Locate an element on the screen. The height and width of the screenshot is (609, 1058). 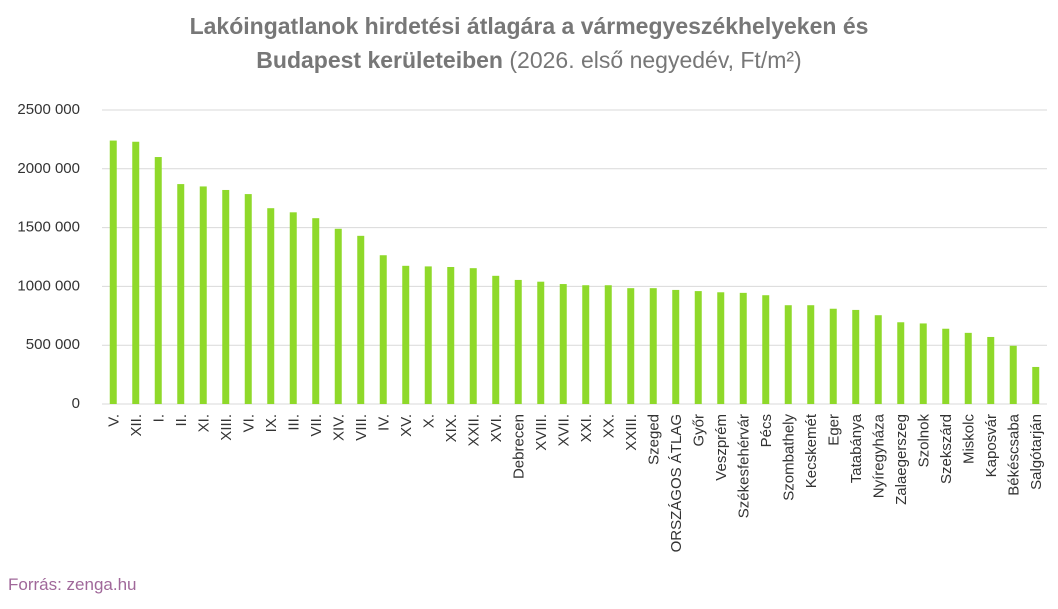
title-bold: Budapest kerületeiben is located at coordinates (379, 60).